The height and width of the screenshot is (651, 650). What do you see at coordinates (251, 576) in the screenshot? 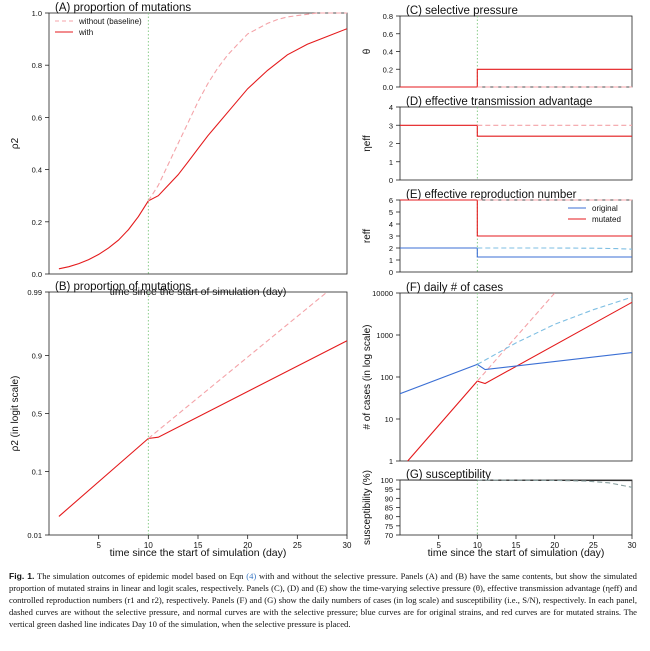
I see `caption-eqn-ref: (4)` at bounding box center [251, 576].